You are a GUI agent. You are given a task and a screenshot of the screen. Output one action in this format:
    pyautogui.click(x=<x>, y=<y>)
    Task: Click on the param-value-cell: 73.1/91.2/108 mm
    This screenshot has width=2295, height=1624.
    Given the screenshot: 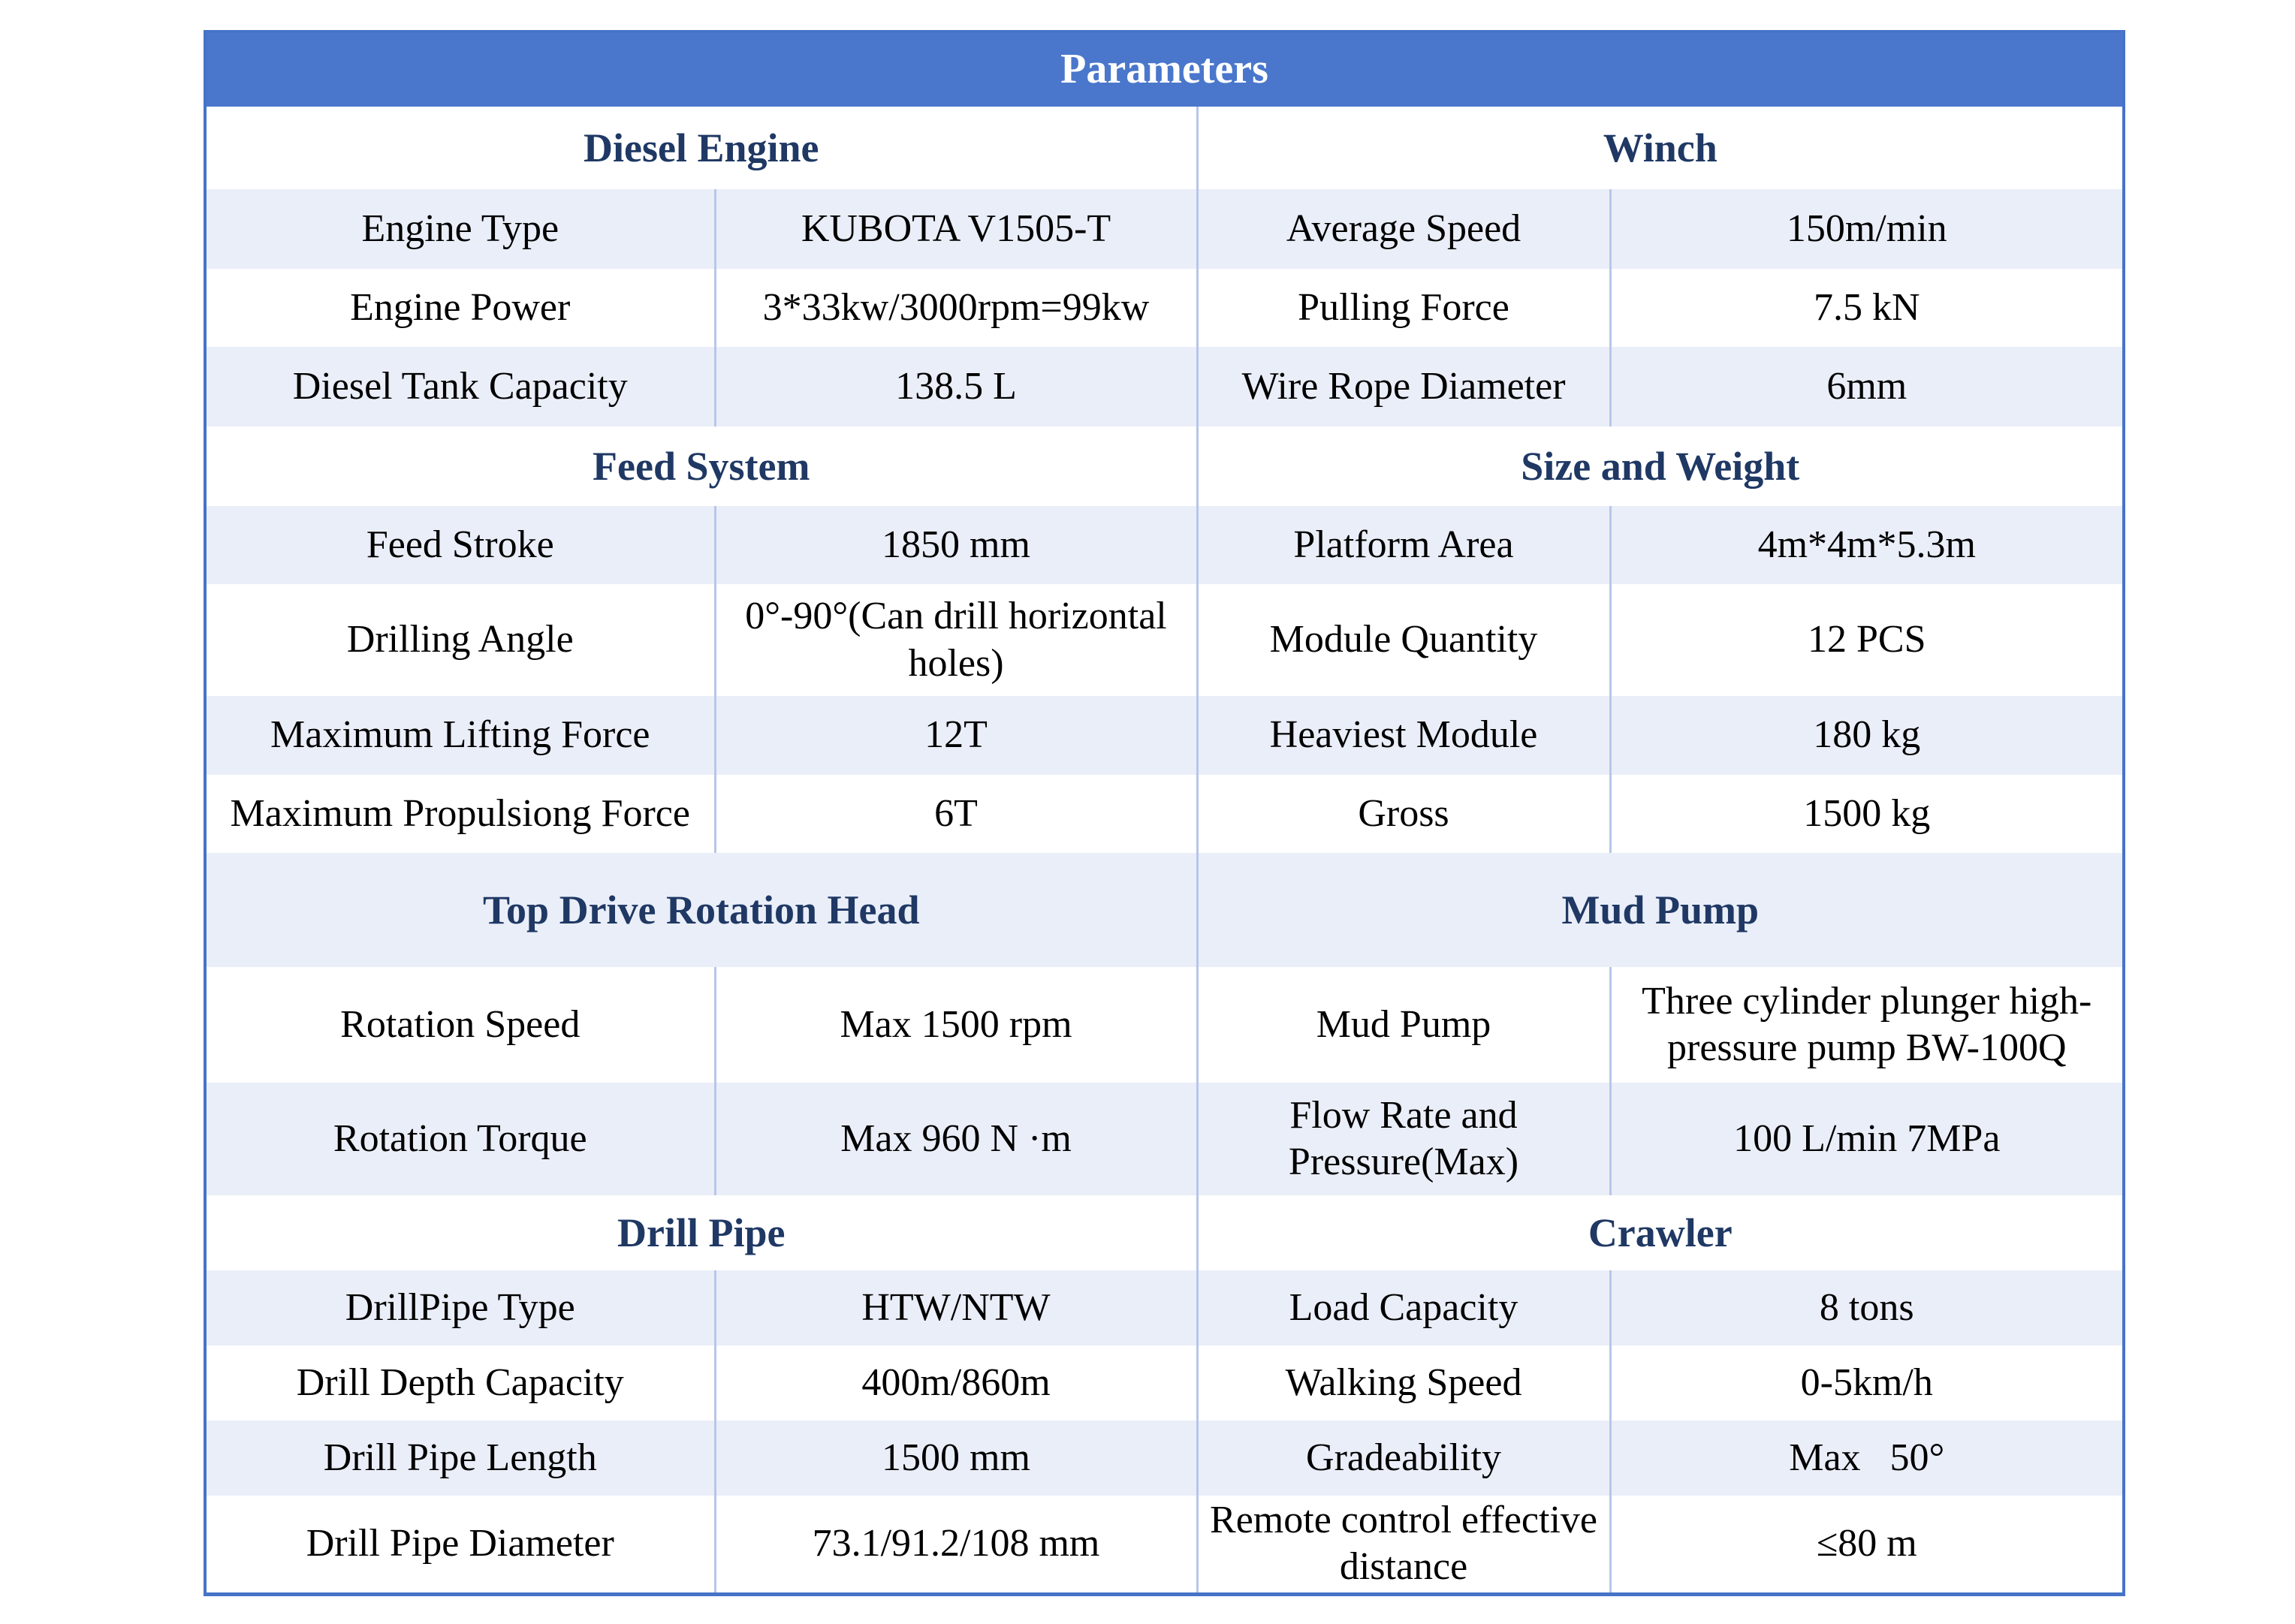 What is the action you would take?
    pyautogui.click(x=955, y=1545)
    